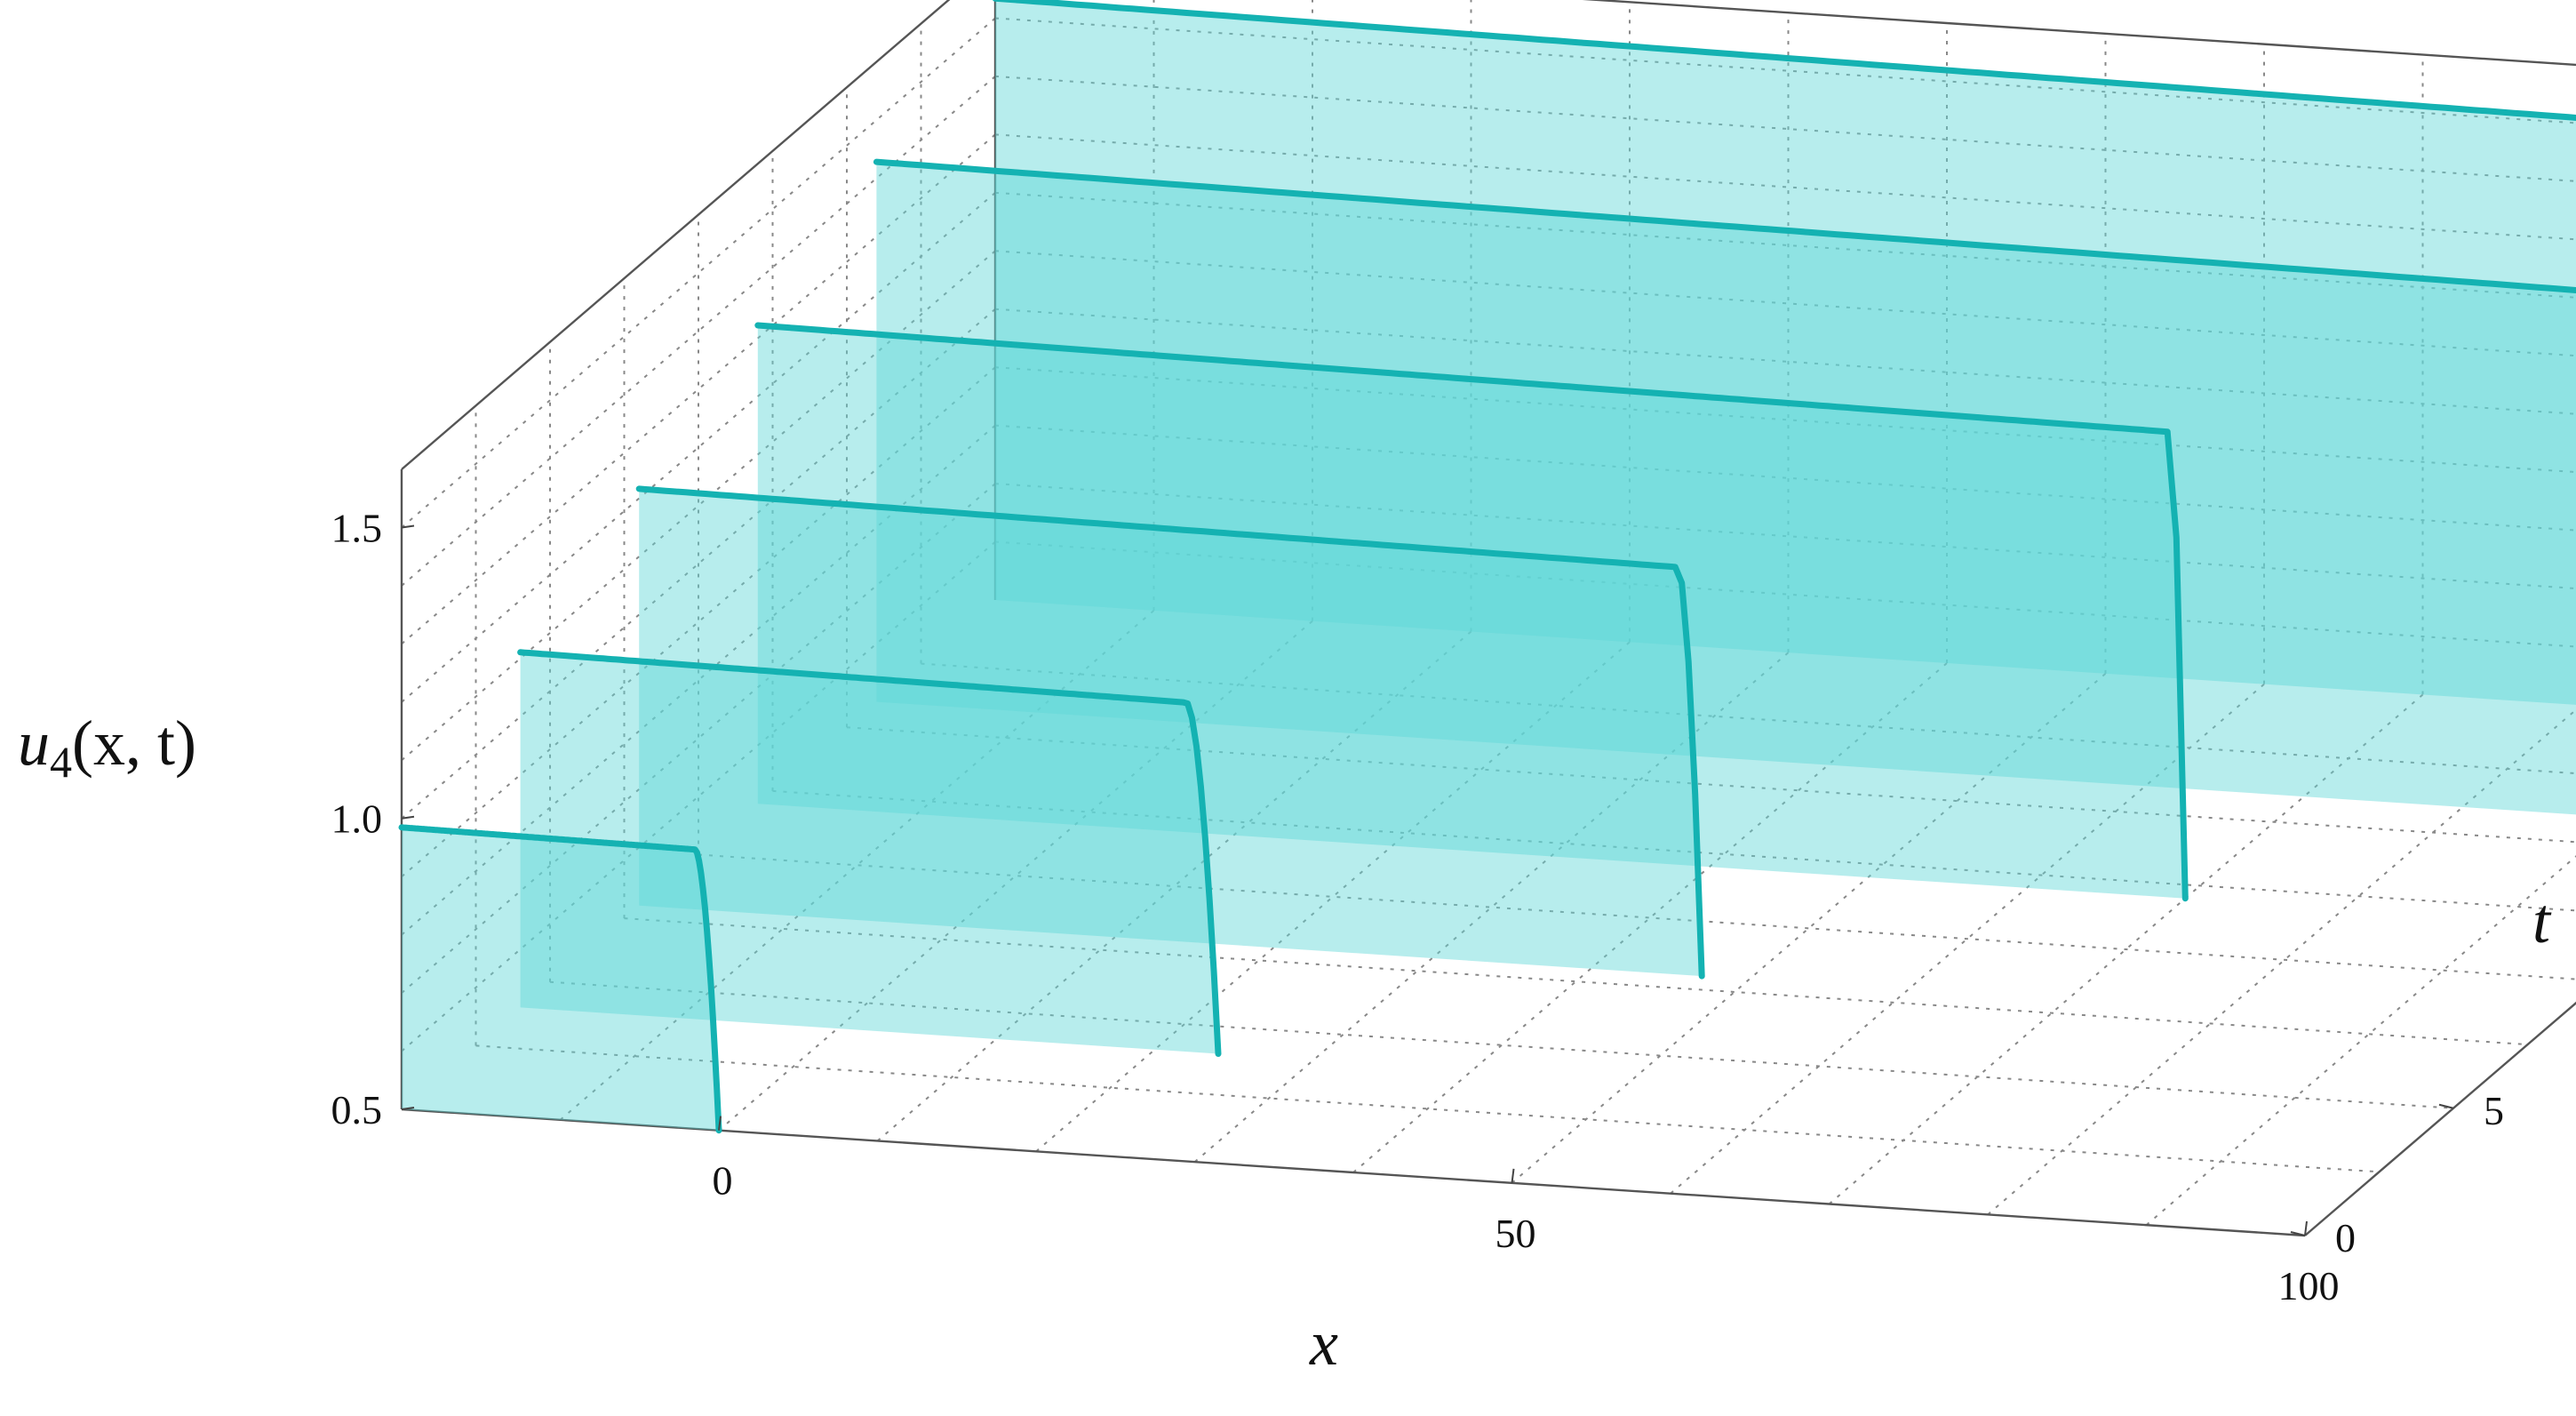 Image resolution: width=2576 pixels, height=1416 pixels. I want to click on series-line-t16, so click(1725, 225).